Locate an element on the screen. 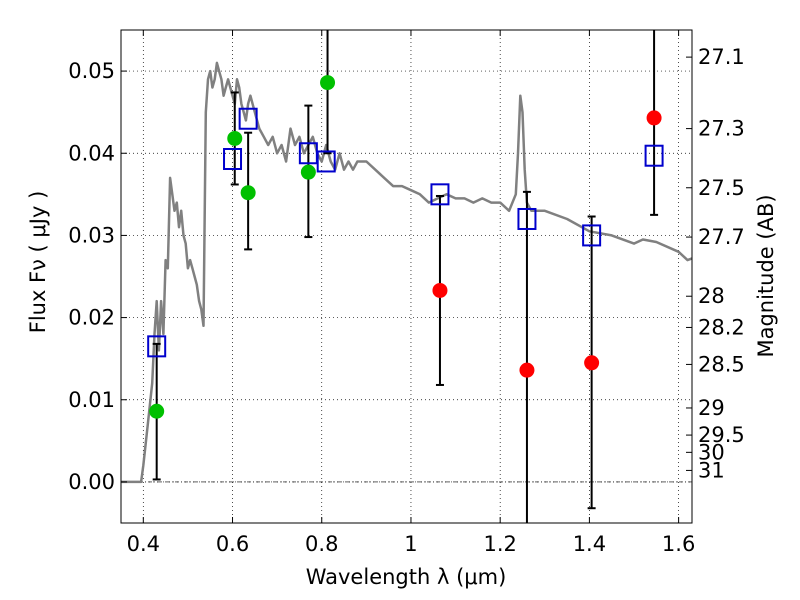 The width and height of the screenshot is (800, 600). y-tick-label: 0.02 is located at coordinates (91, 318).